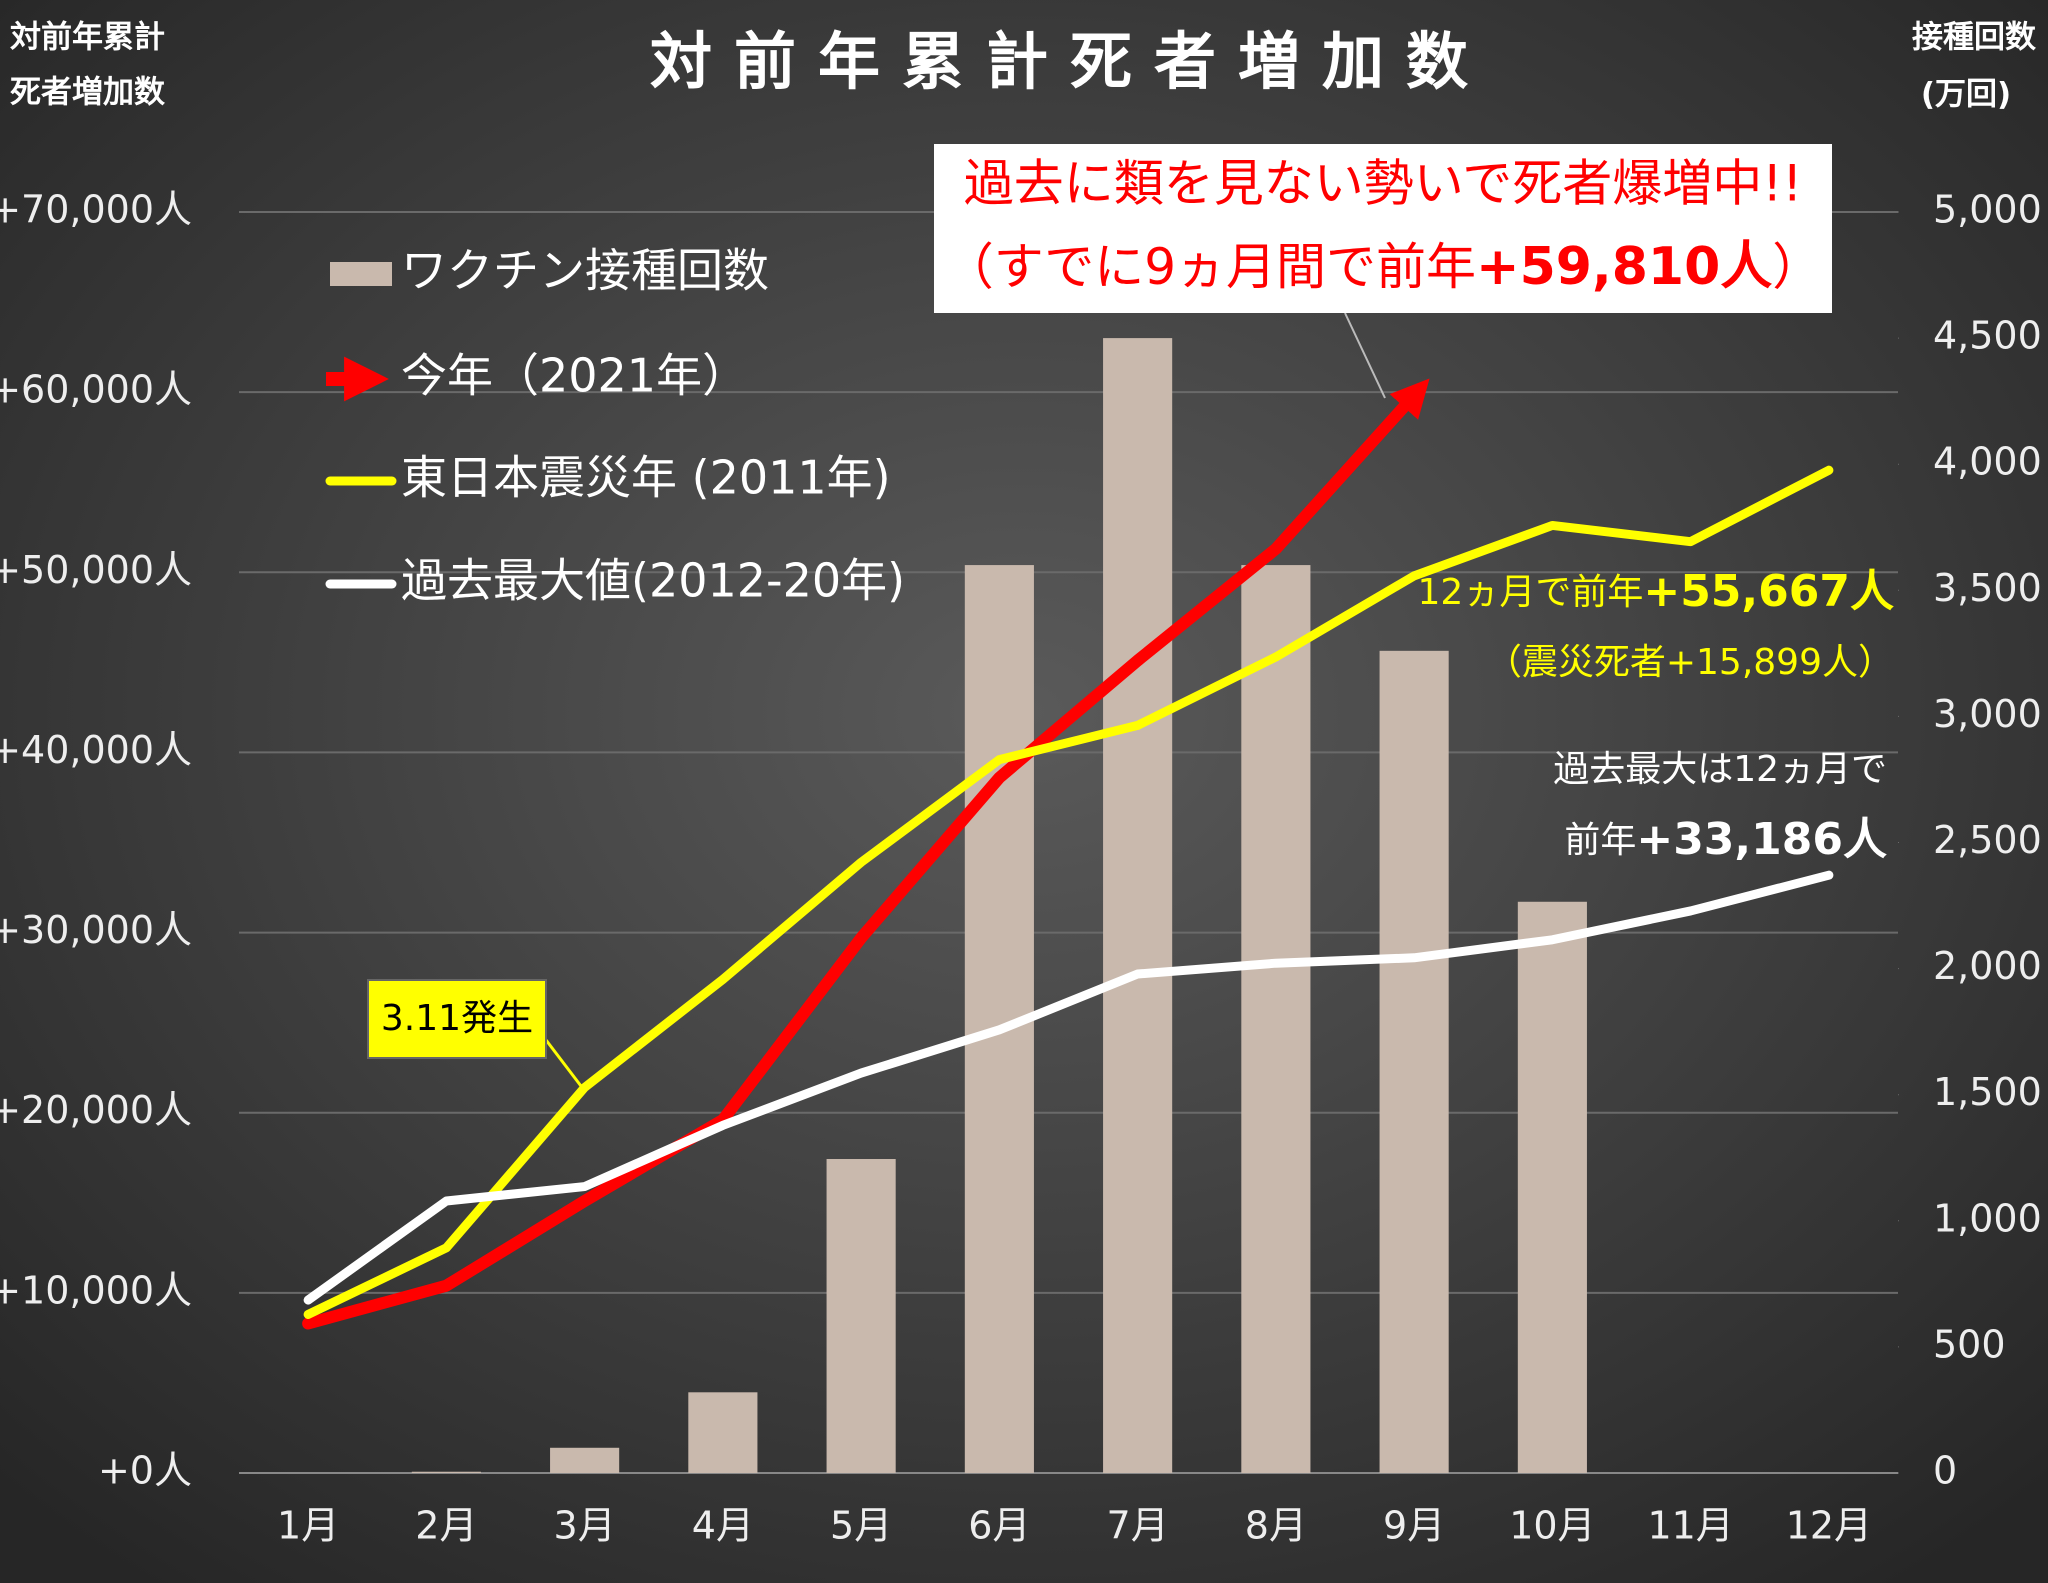  I want to click on annotation: 過去最大は12ヵ月で, so click(1720, 769).